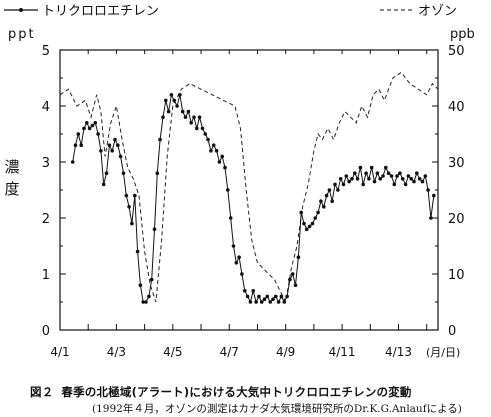 Image resolution: width=491 pixels, height=417 pixels. What do you see at coordinates (11, 167) in the screenshot?
I see `y-axis-label-char-1: 濃` at bounding box center [11, 167].